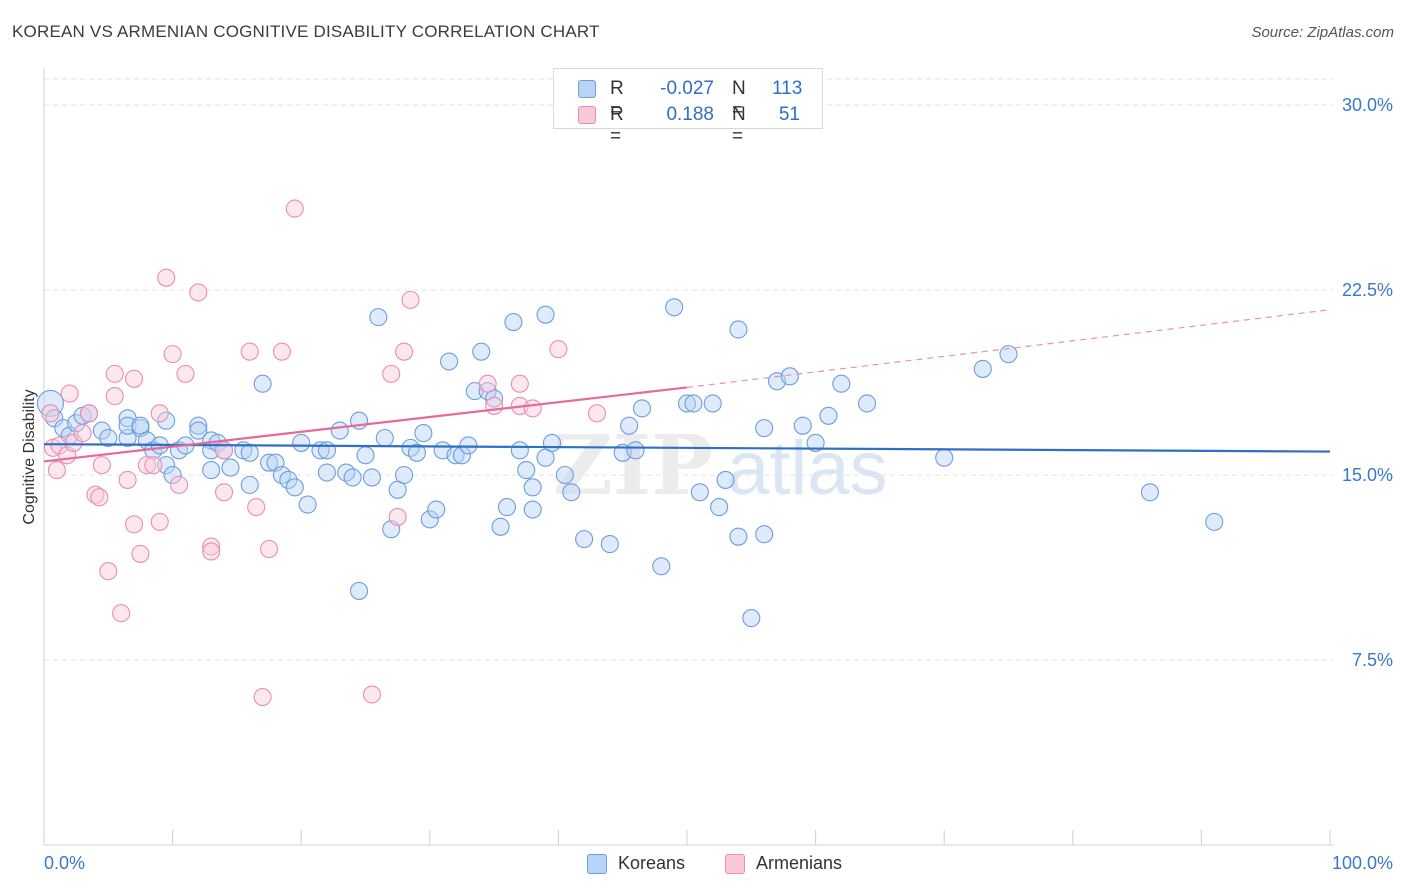  What do you see at coordinates (1362, 863) in the screenshot?
I see `x-tick-label: 100.0%` at bounding box center [1362, 863].